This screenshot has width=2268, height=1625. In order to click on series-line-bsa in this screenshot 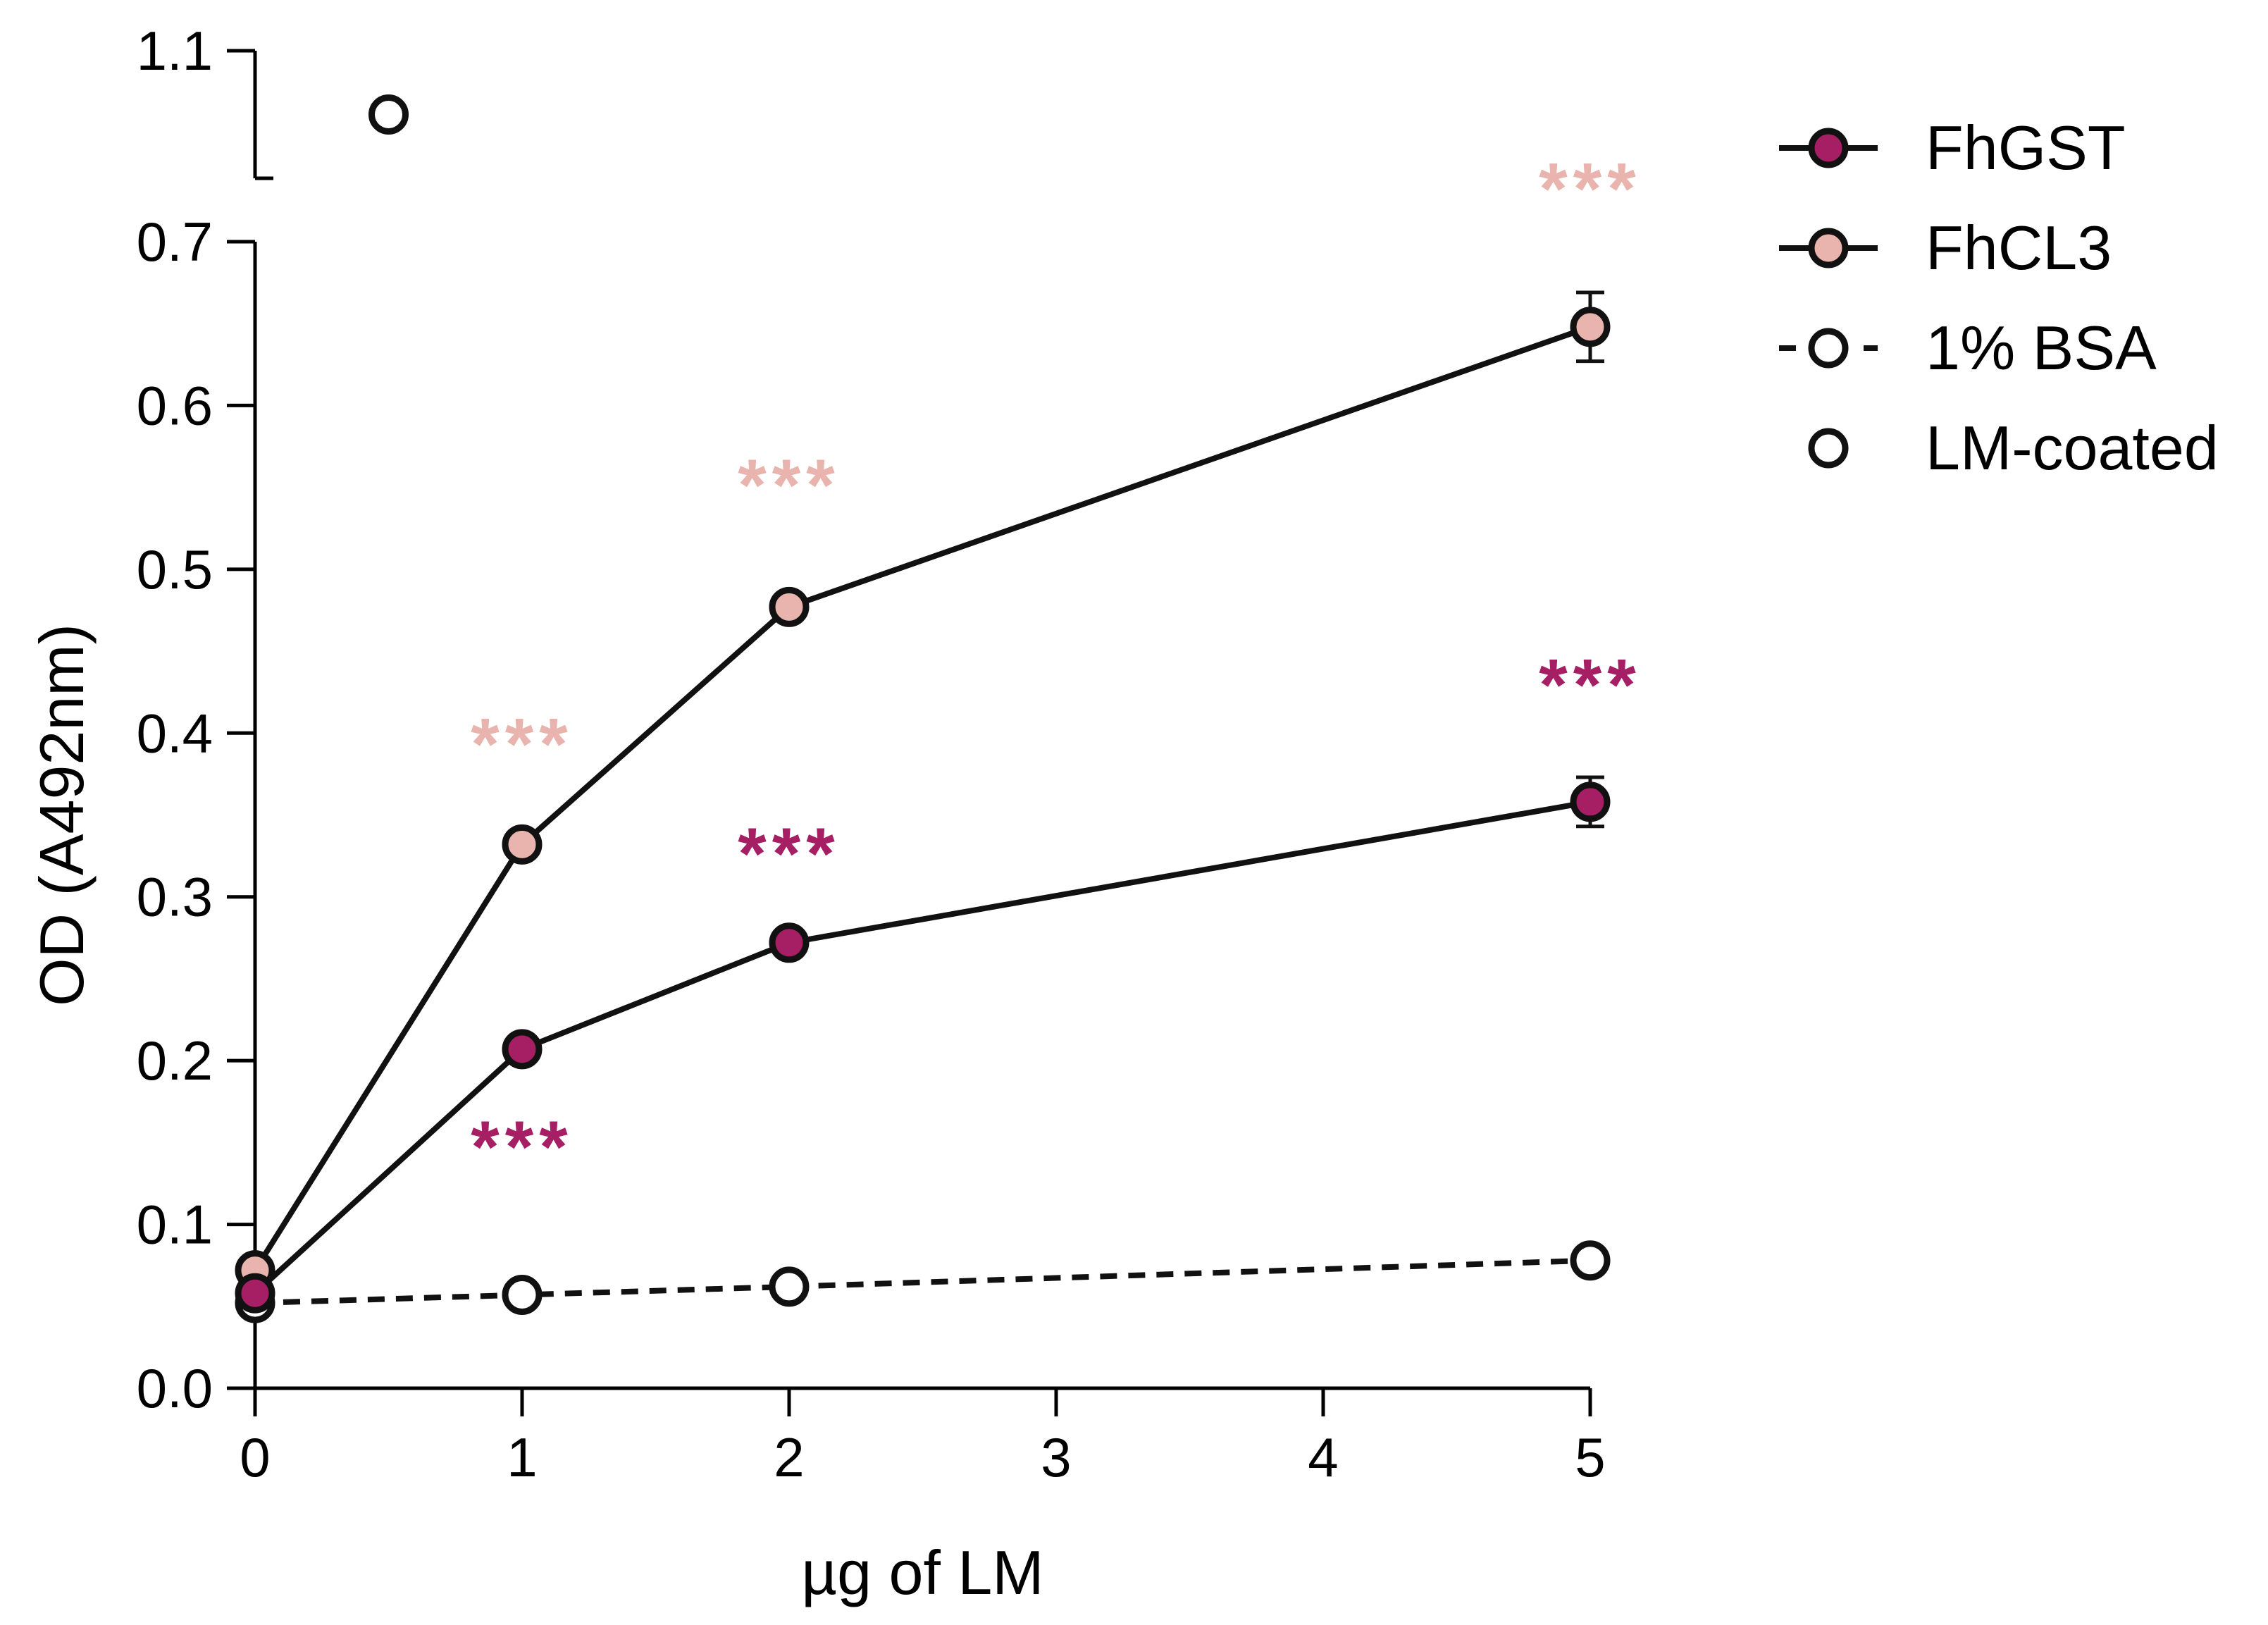, I will do `click(922, 1281)`.